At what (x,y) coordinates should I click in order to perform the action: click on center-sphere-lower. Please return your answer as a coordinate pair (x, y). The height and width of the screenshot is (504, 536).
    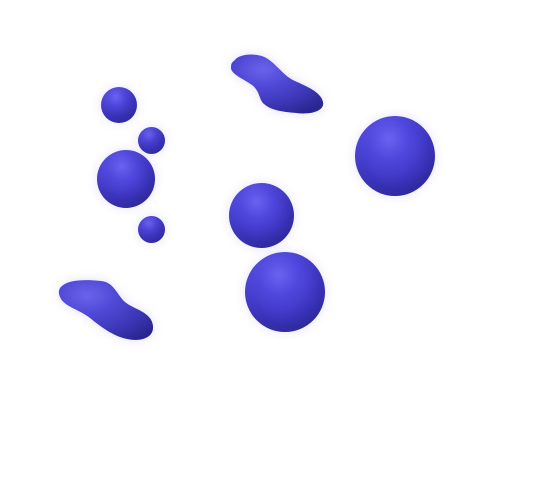
    Looking at the image, I should click on (285, 292).